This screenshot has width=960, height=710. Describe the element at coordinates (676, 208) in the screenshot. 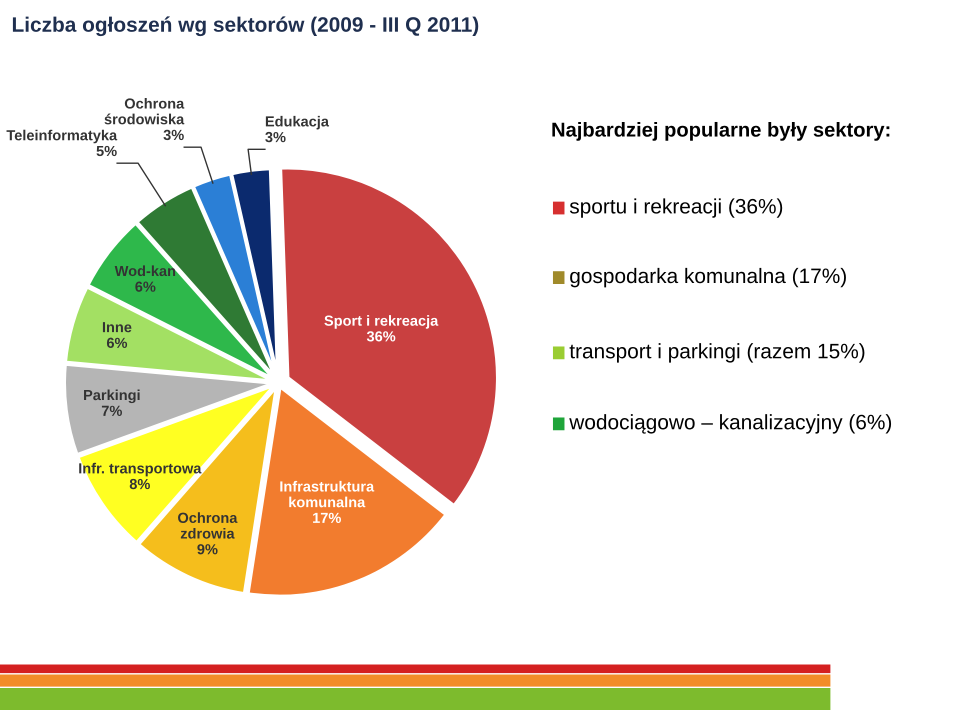

I see `text: sportu i rekreacji (36%)` at that location.